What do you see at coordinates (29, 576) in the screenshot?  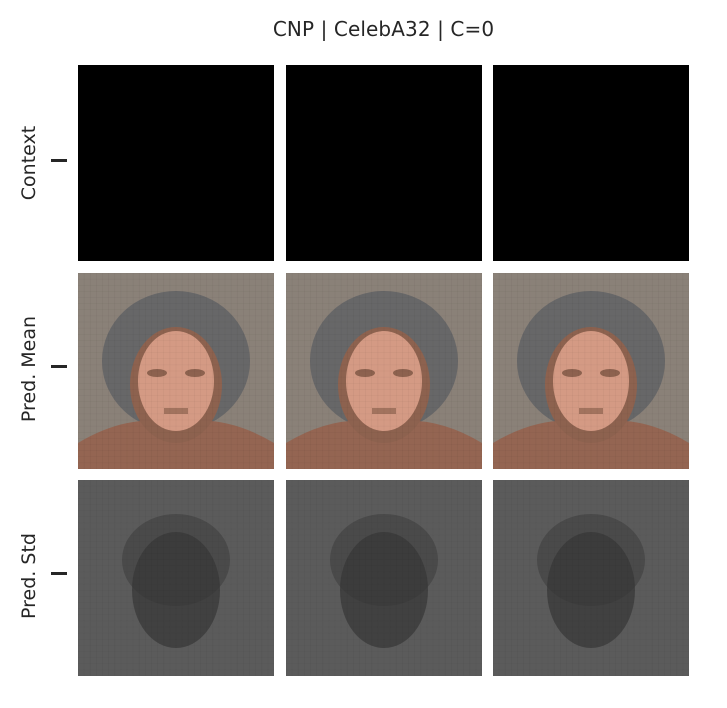 I see `row-label-pred-std: Pred. Std` at bounding box center [29, 576].